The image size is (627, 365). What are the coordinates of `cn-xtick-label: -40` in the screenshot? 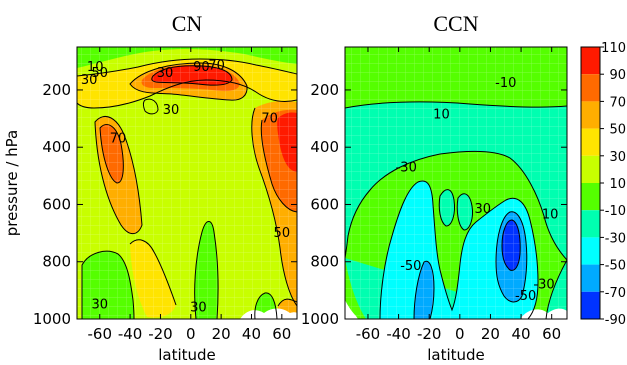 It's located at (130, 334).